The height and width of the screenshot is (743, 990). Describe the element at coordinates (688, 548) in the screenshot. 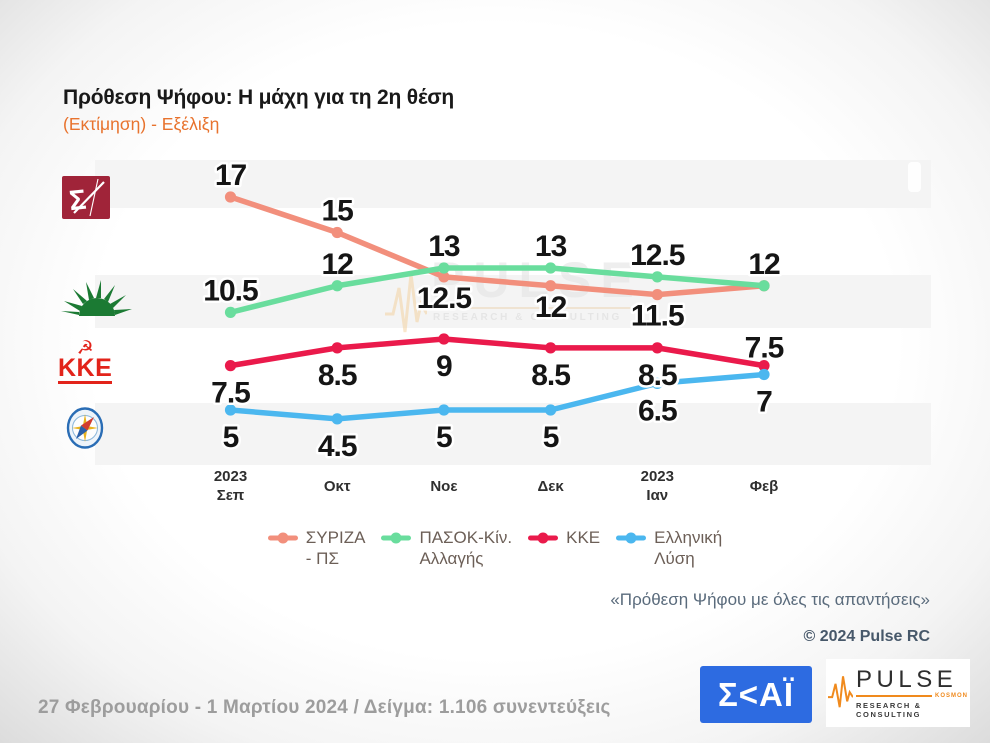

I see `legend-label: Ελληνική Λύση` at that location.